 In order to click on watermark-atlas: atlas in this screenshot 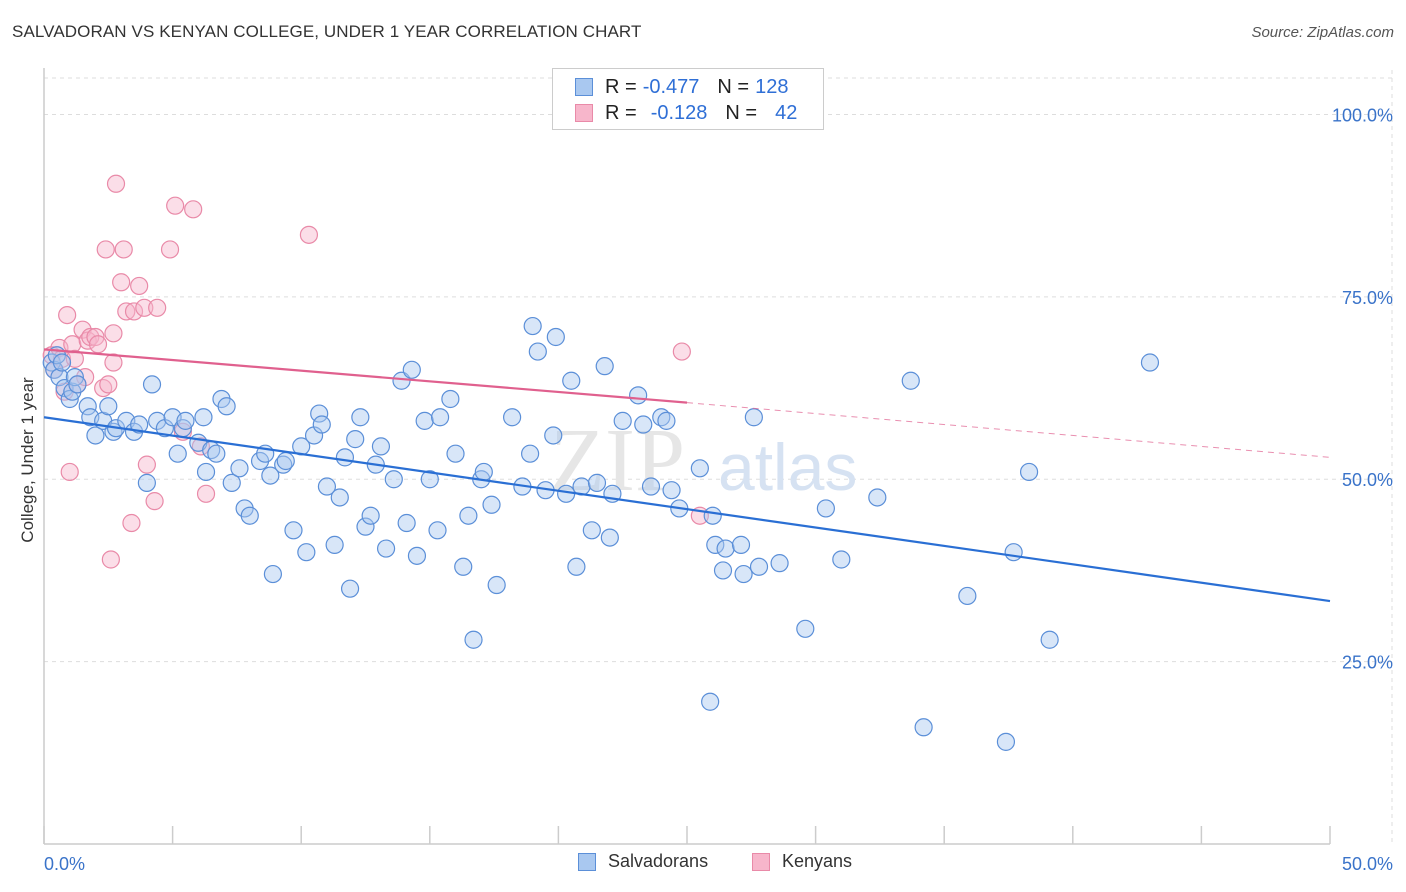, I will do `click(787, 467)`.